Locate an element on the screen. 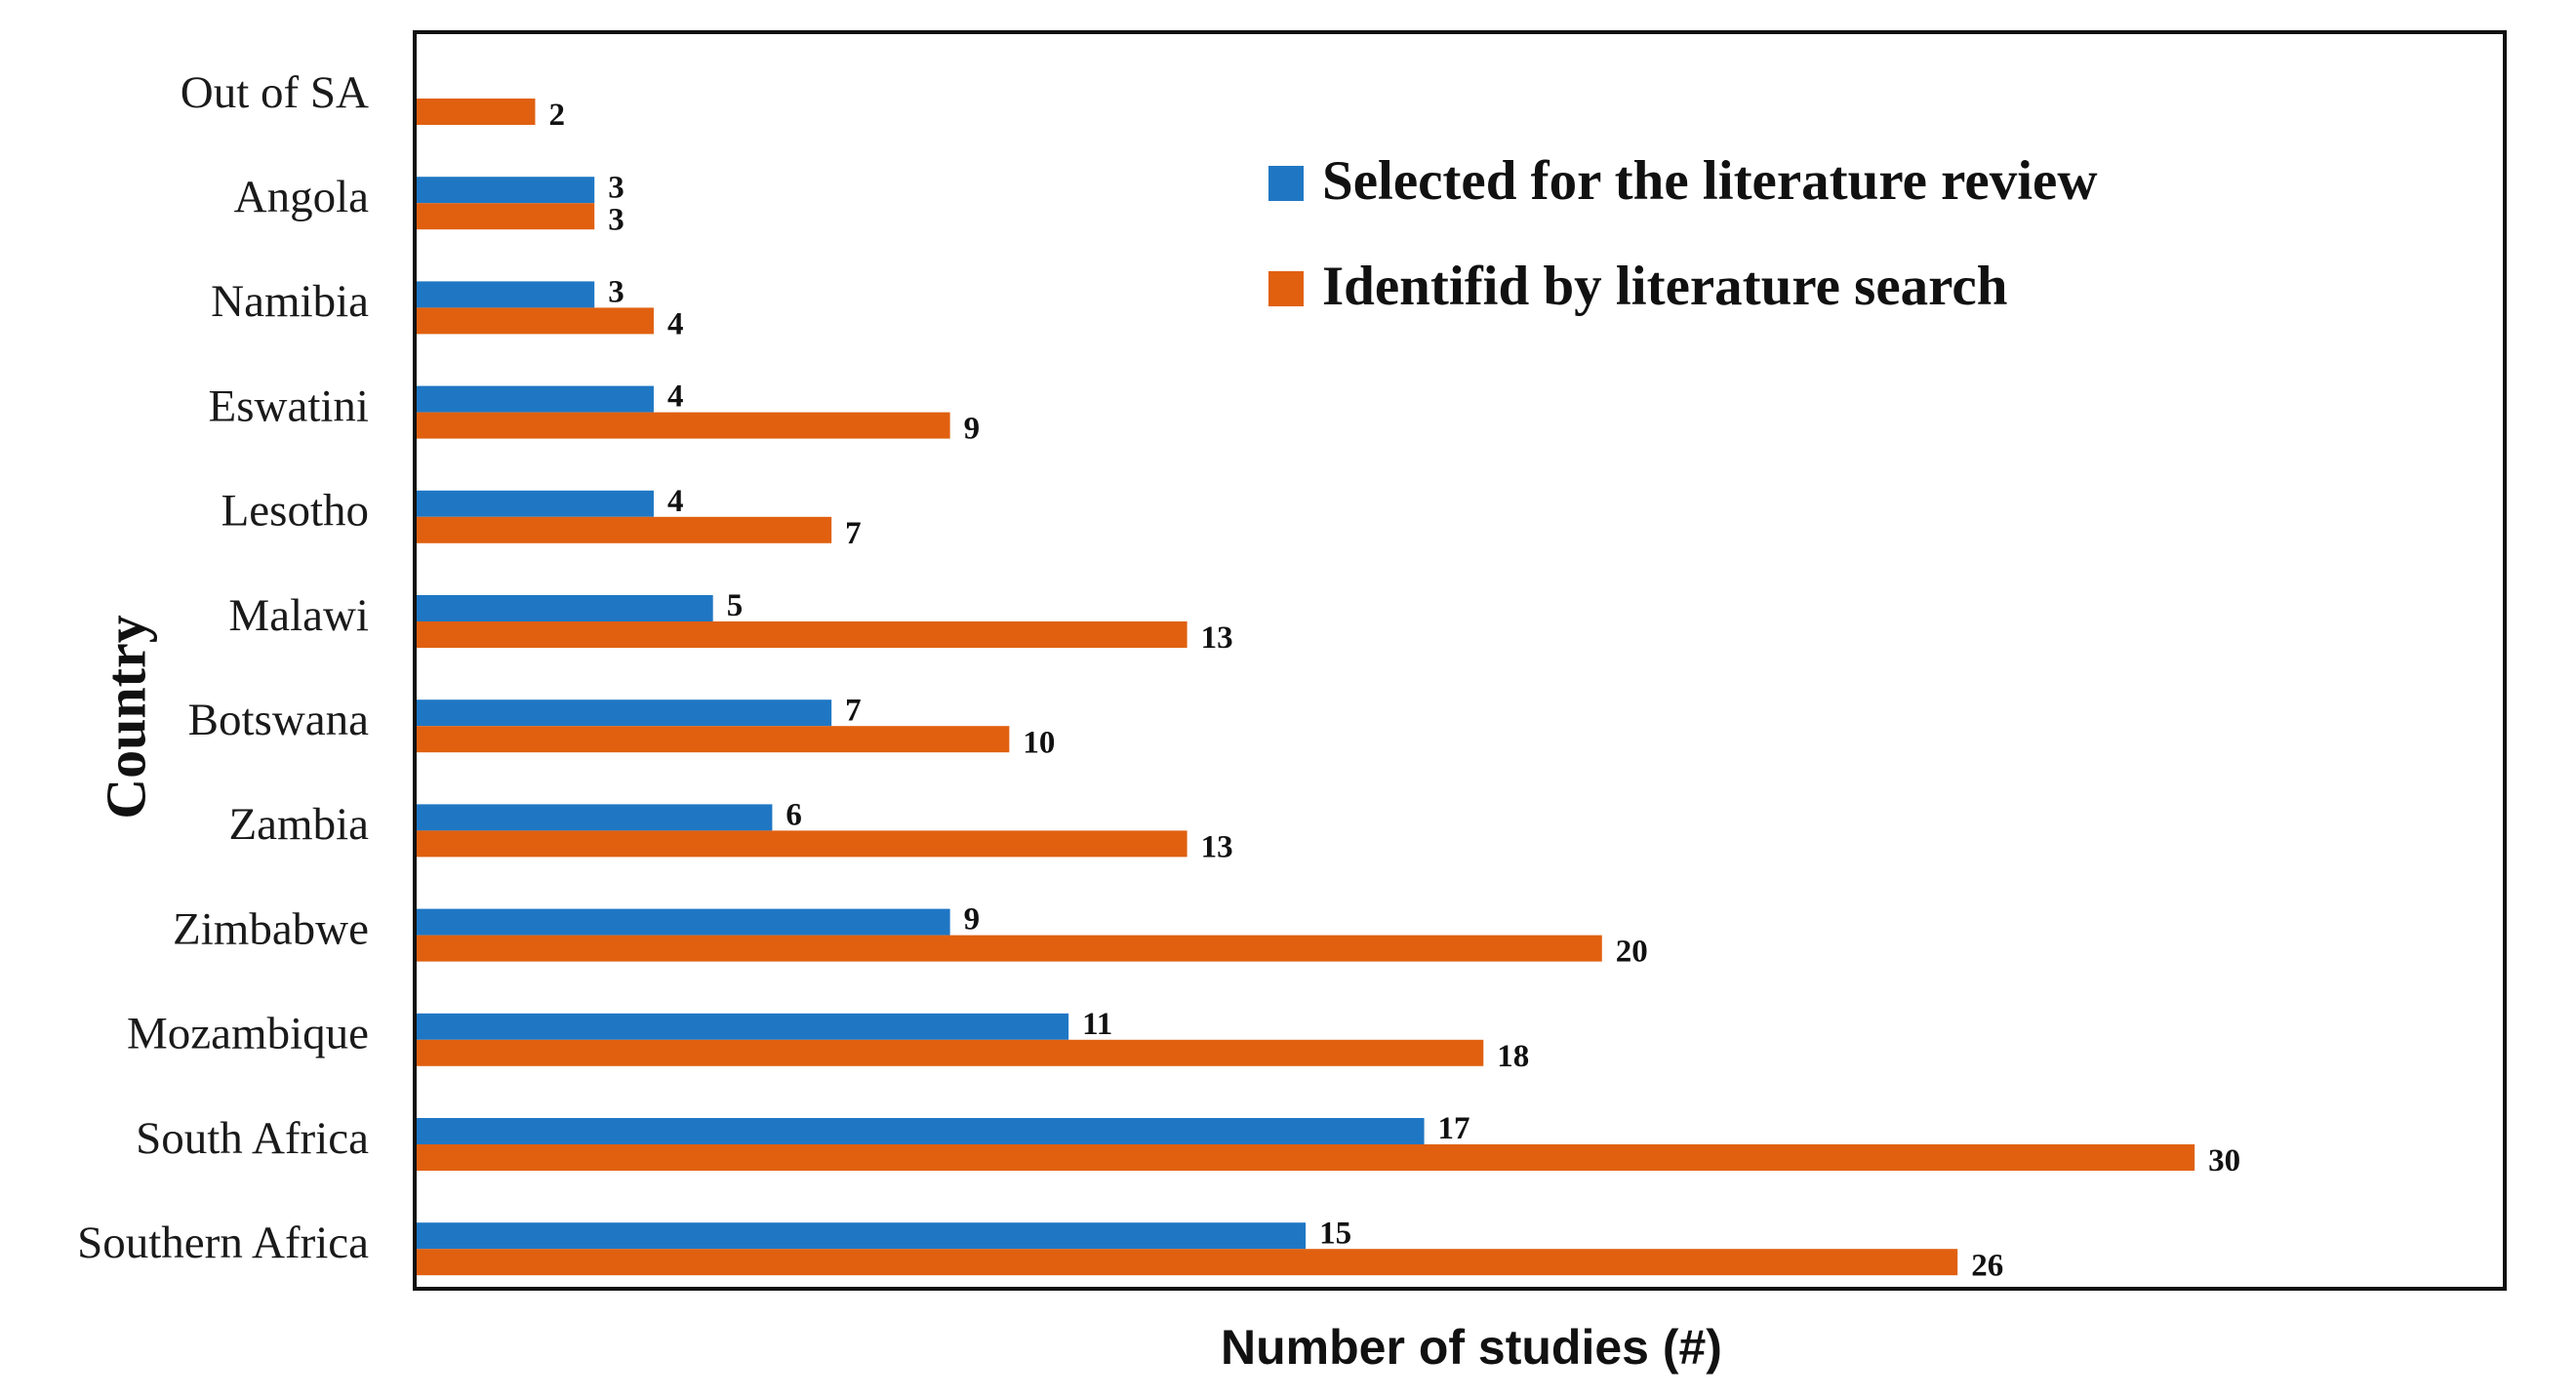 The image size is (2576, 1398). category-label-lesotho: Lesotho is located at coordinates (295, 512).